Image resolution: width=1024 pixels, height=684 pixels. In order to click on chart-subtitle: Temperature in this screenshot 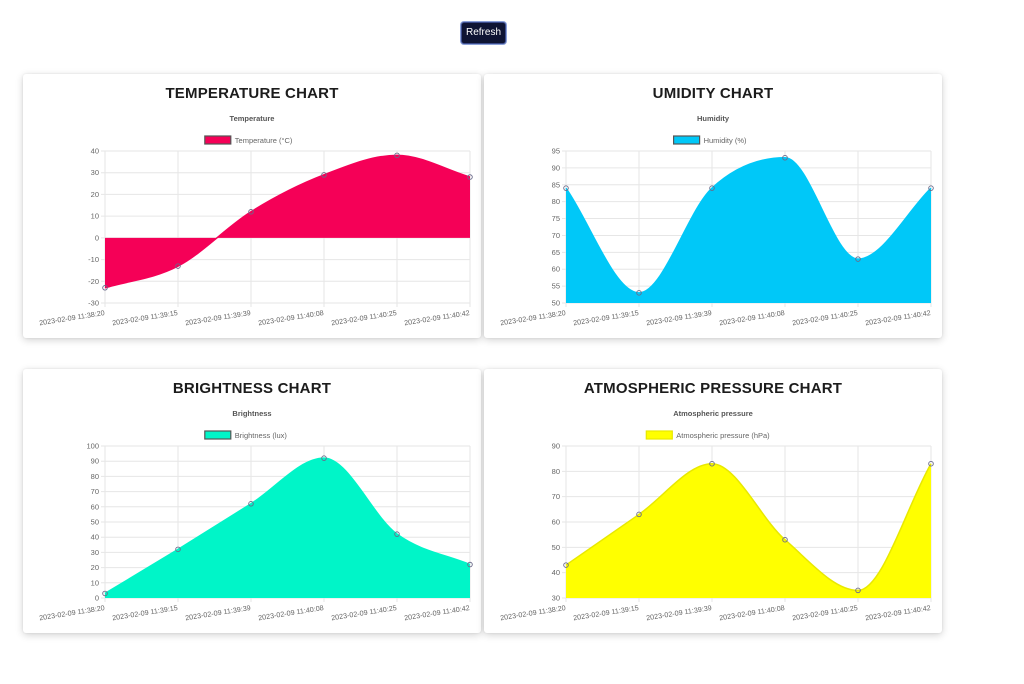, I will do `click(252, 118)`.